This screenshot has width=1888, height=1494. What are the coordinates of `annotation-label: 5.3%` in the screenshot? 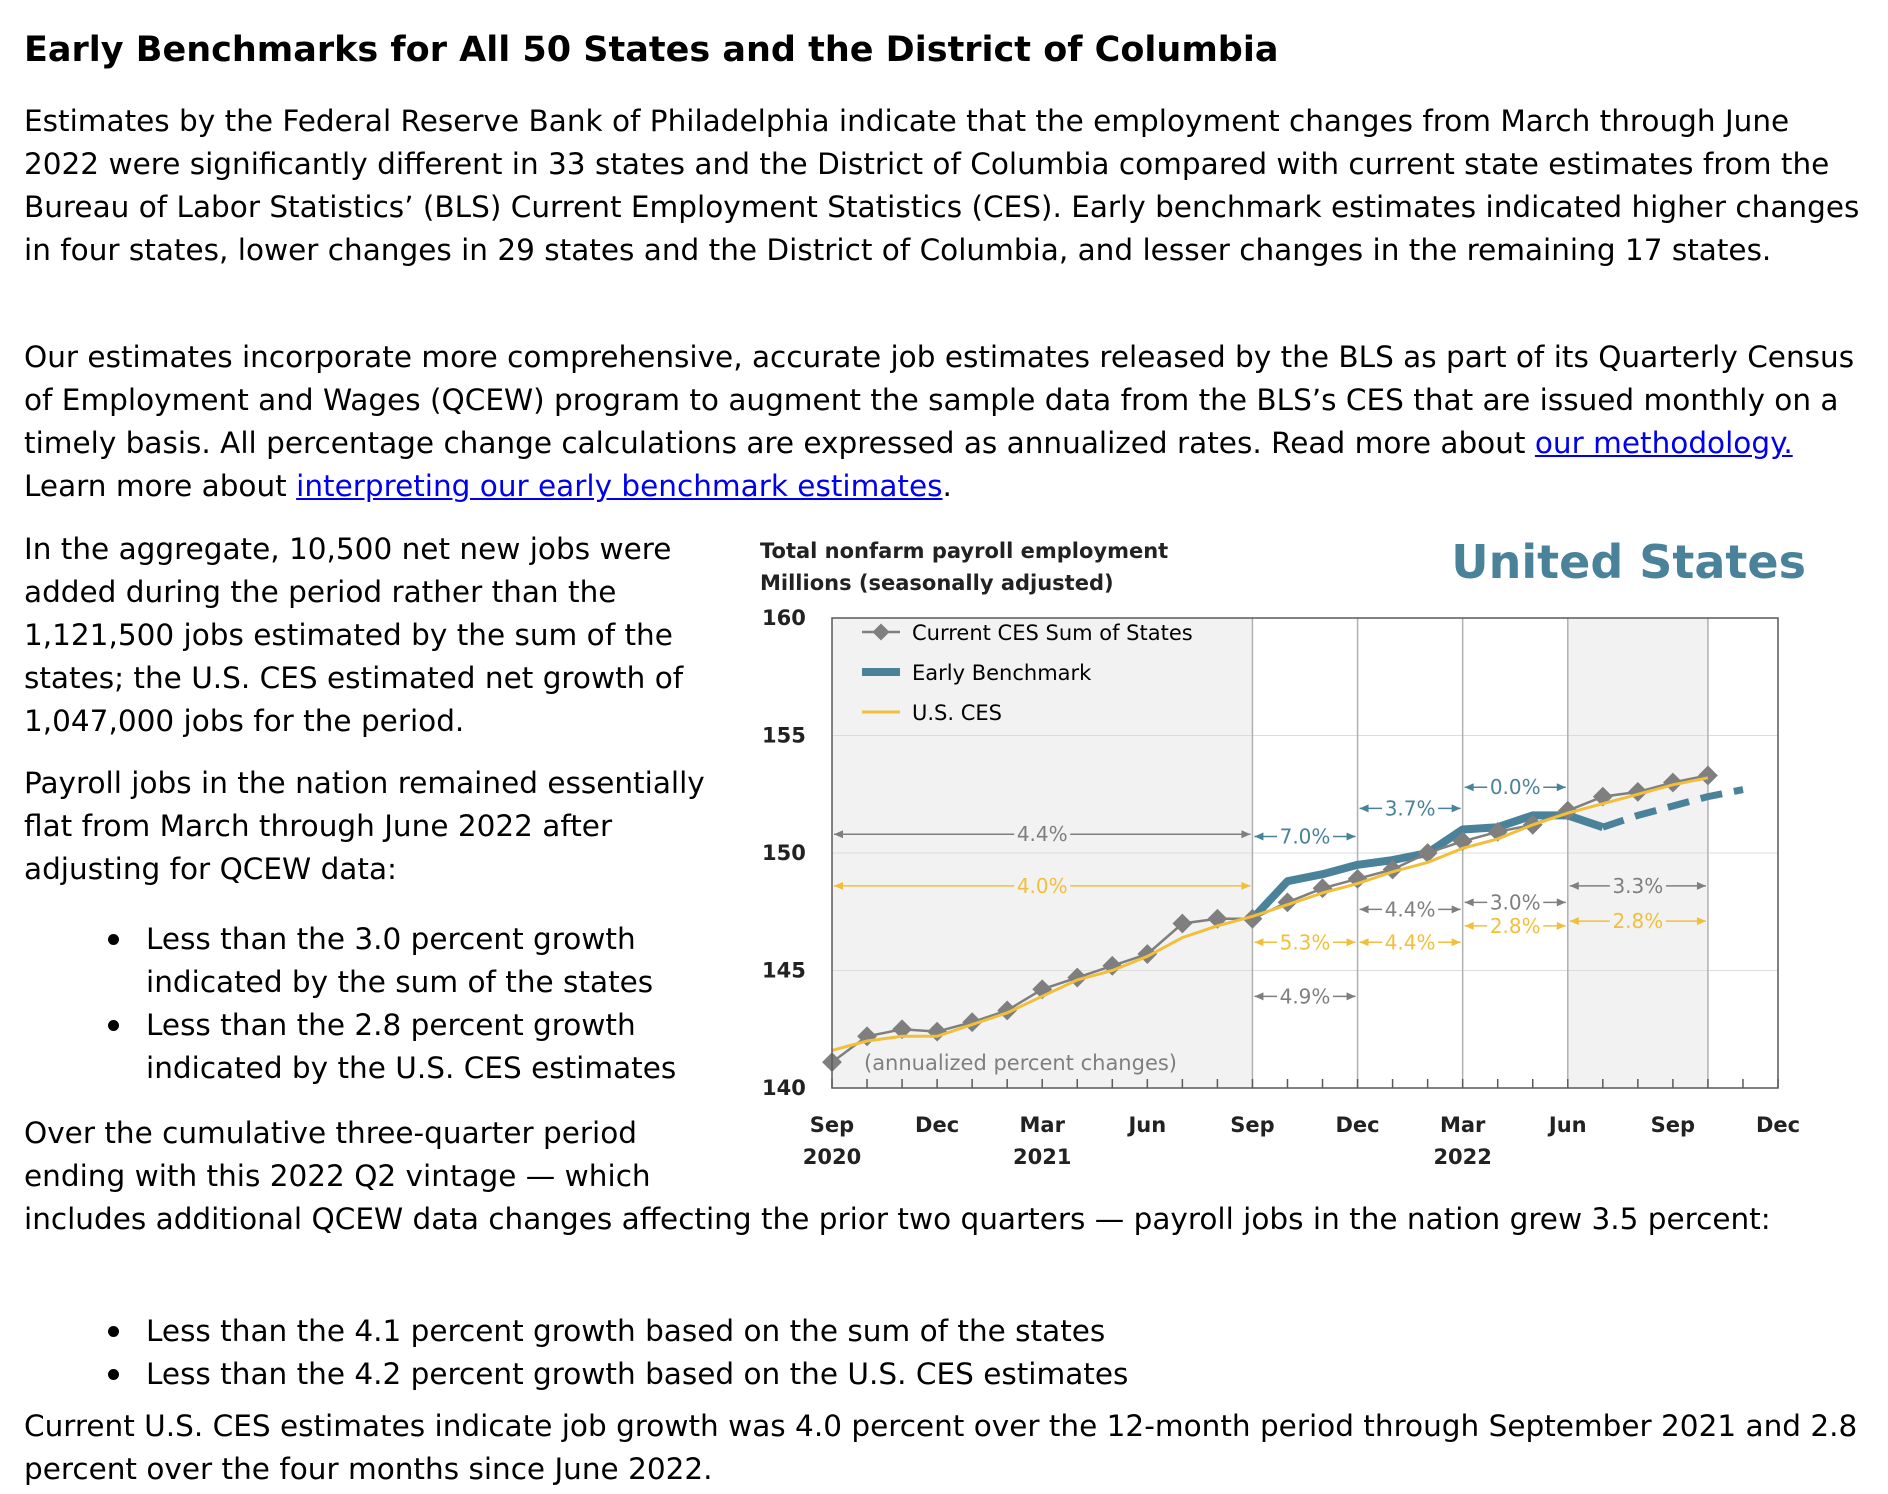 It's located at (1305, 942).